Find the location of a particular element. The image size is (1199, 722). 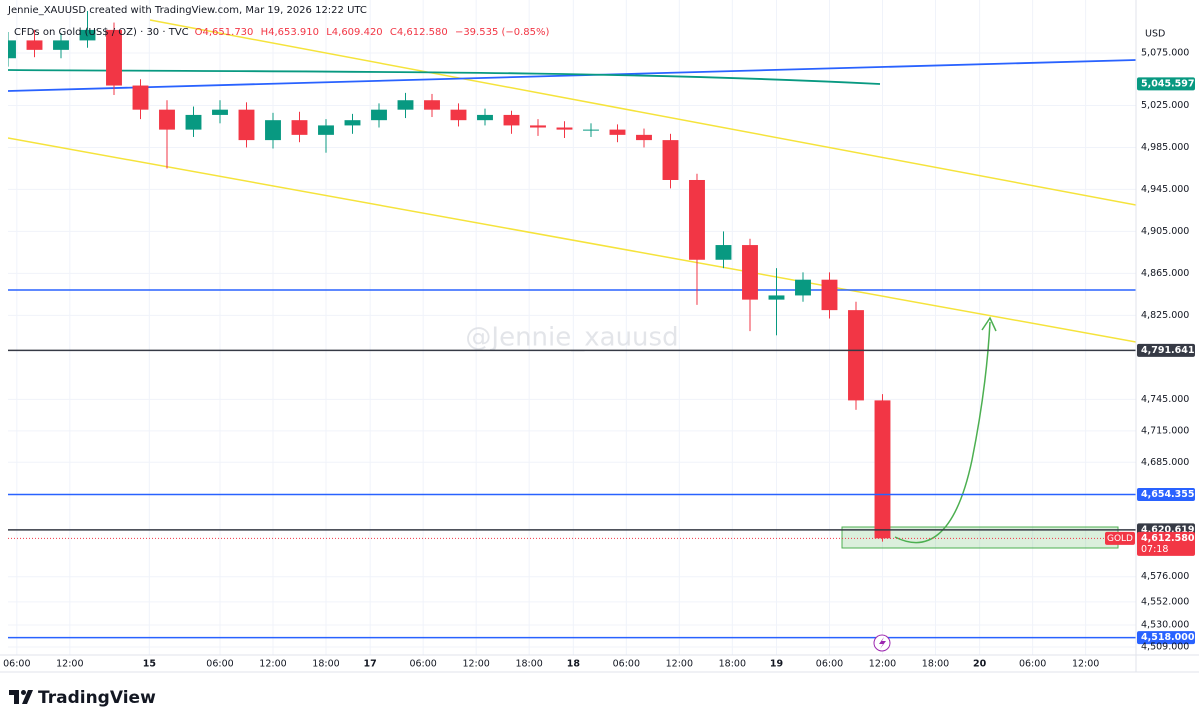

y-tick-label: 4,685.000 is located at coordinates (1165, 462).